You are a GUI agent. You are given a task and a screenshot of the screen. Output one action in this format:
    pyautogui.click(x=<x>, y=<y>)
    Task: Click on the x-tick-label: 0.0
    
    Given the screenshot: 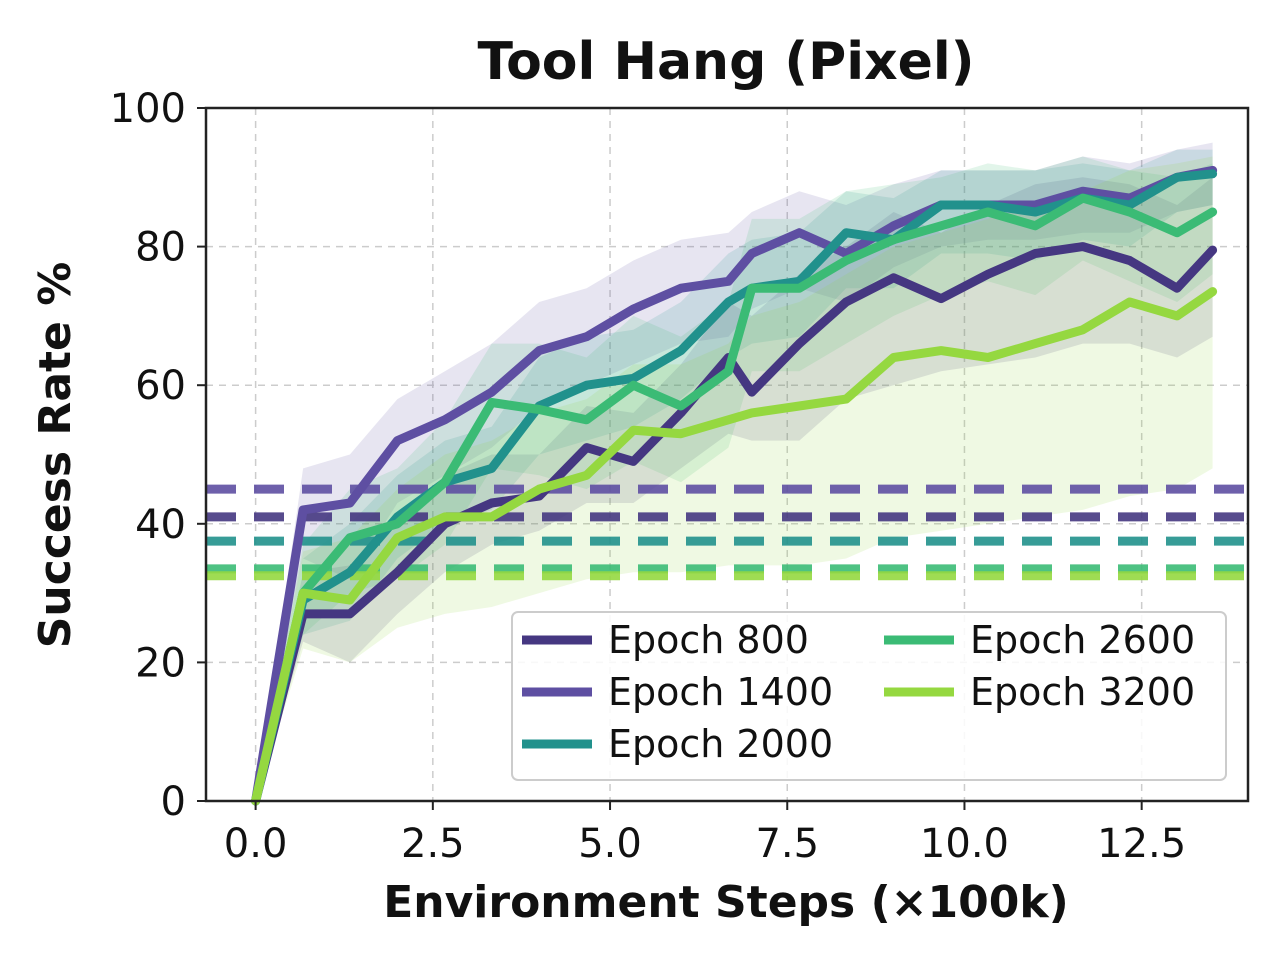 What is the action you would take?
    pyautogui.click(x=256, y=844)
    